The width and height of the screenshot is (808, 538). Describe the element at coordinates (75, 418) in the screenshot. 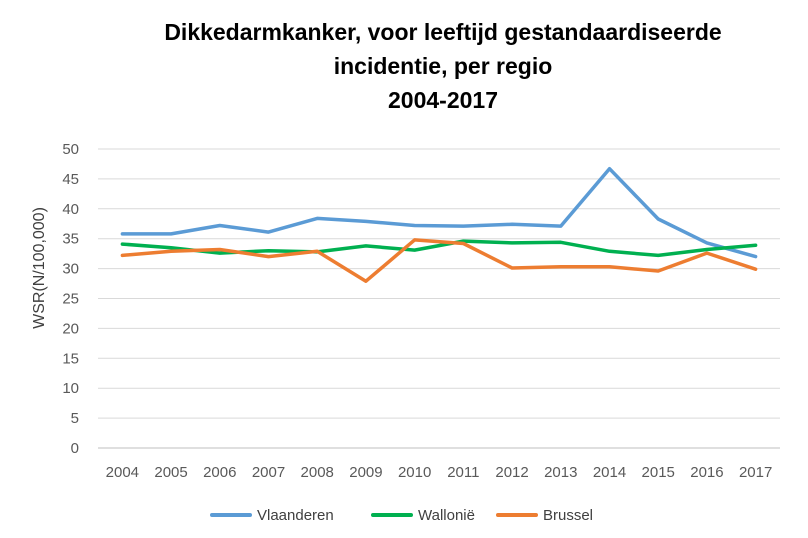

I see `y-tick-label: 5` at that location.